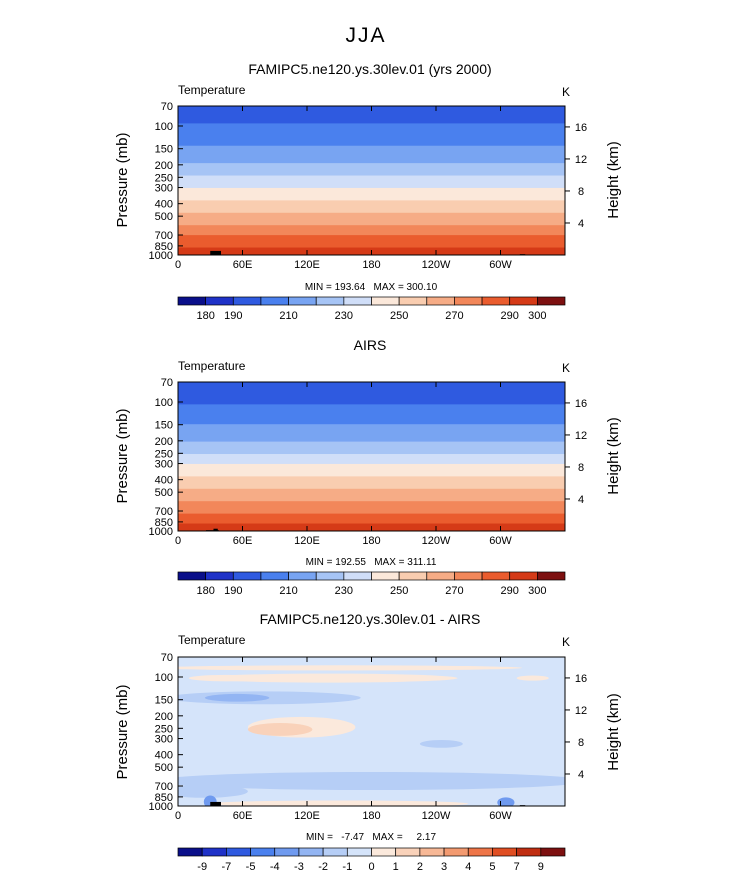 The width and height of the screenshot is (733, 888). What do you see at coordinates (517, 867) in the screenshot?
I see `colorbar-label: 7` at bounding box center [517, 867].